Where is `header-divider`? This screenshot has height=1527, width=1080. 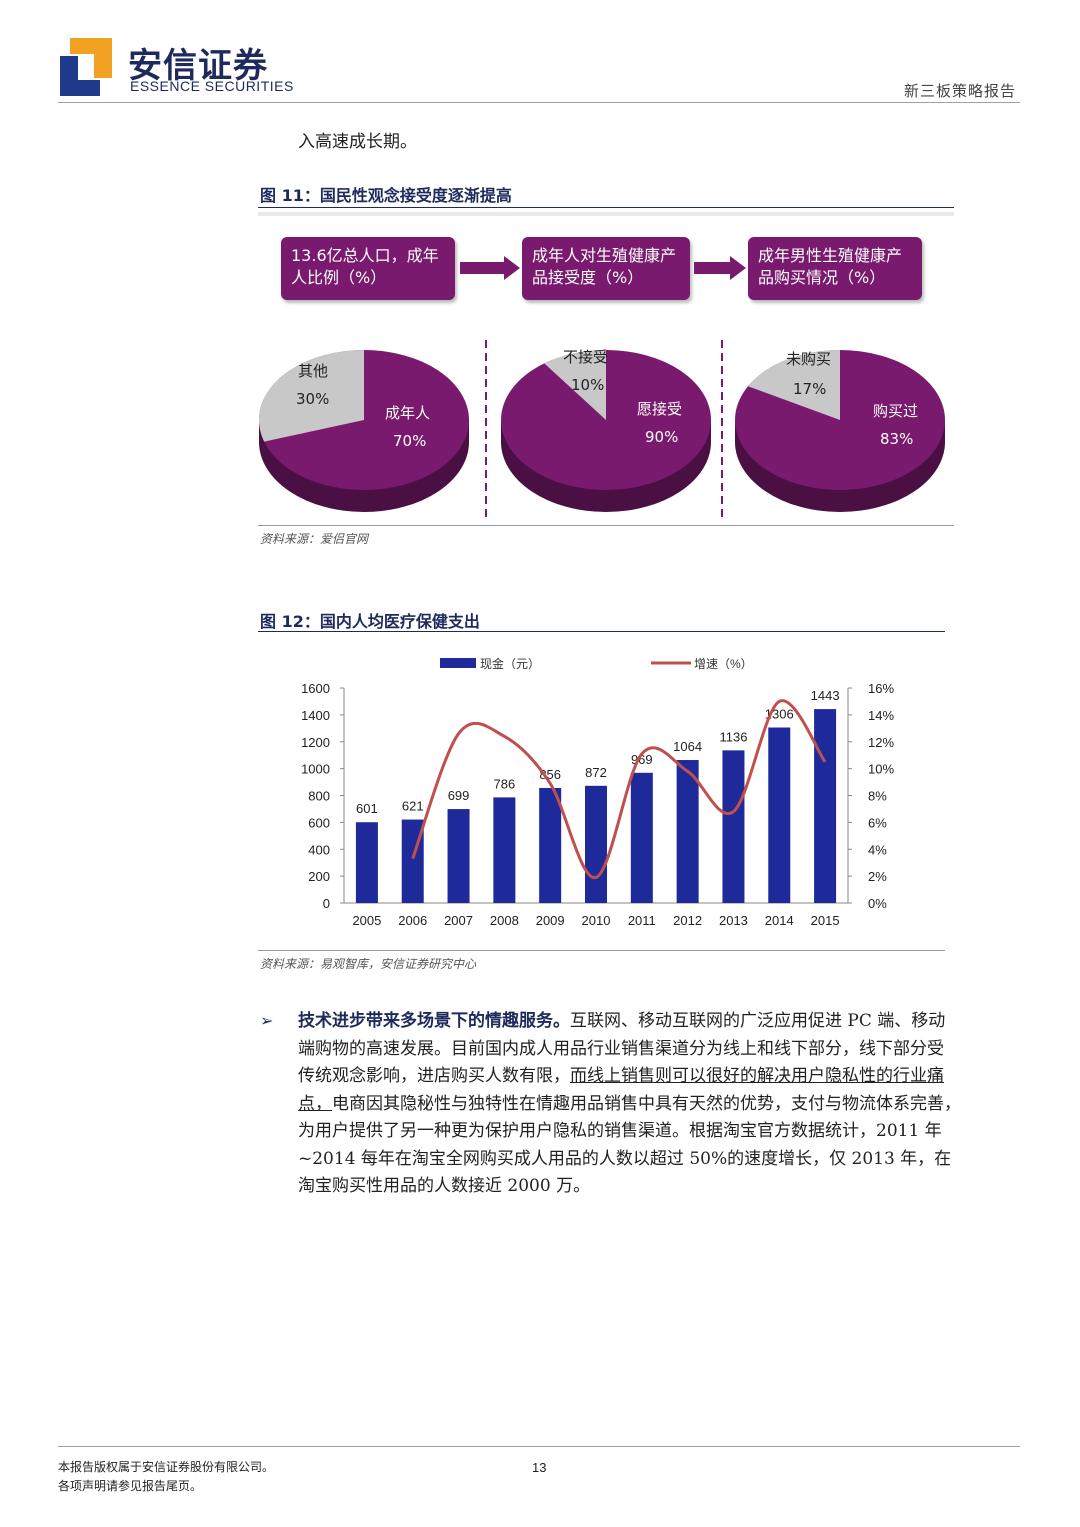 header-divider is located at coordinates (539, 102).